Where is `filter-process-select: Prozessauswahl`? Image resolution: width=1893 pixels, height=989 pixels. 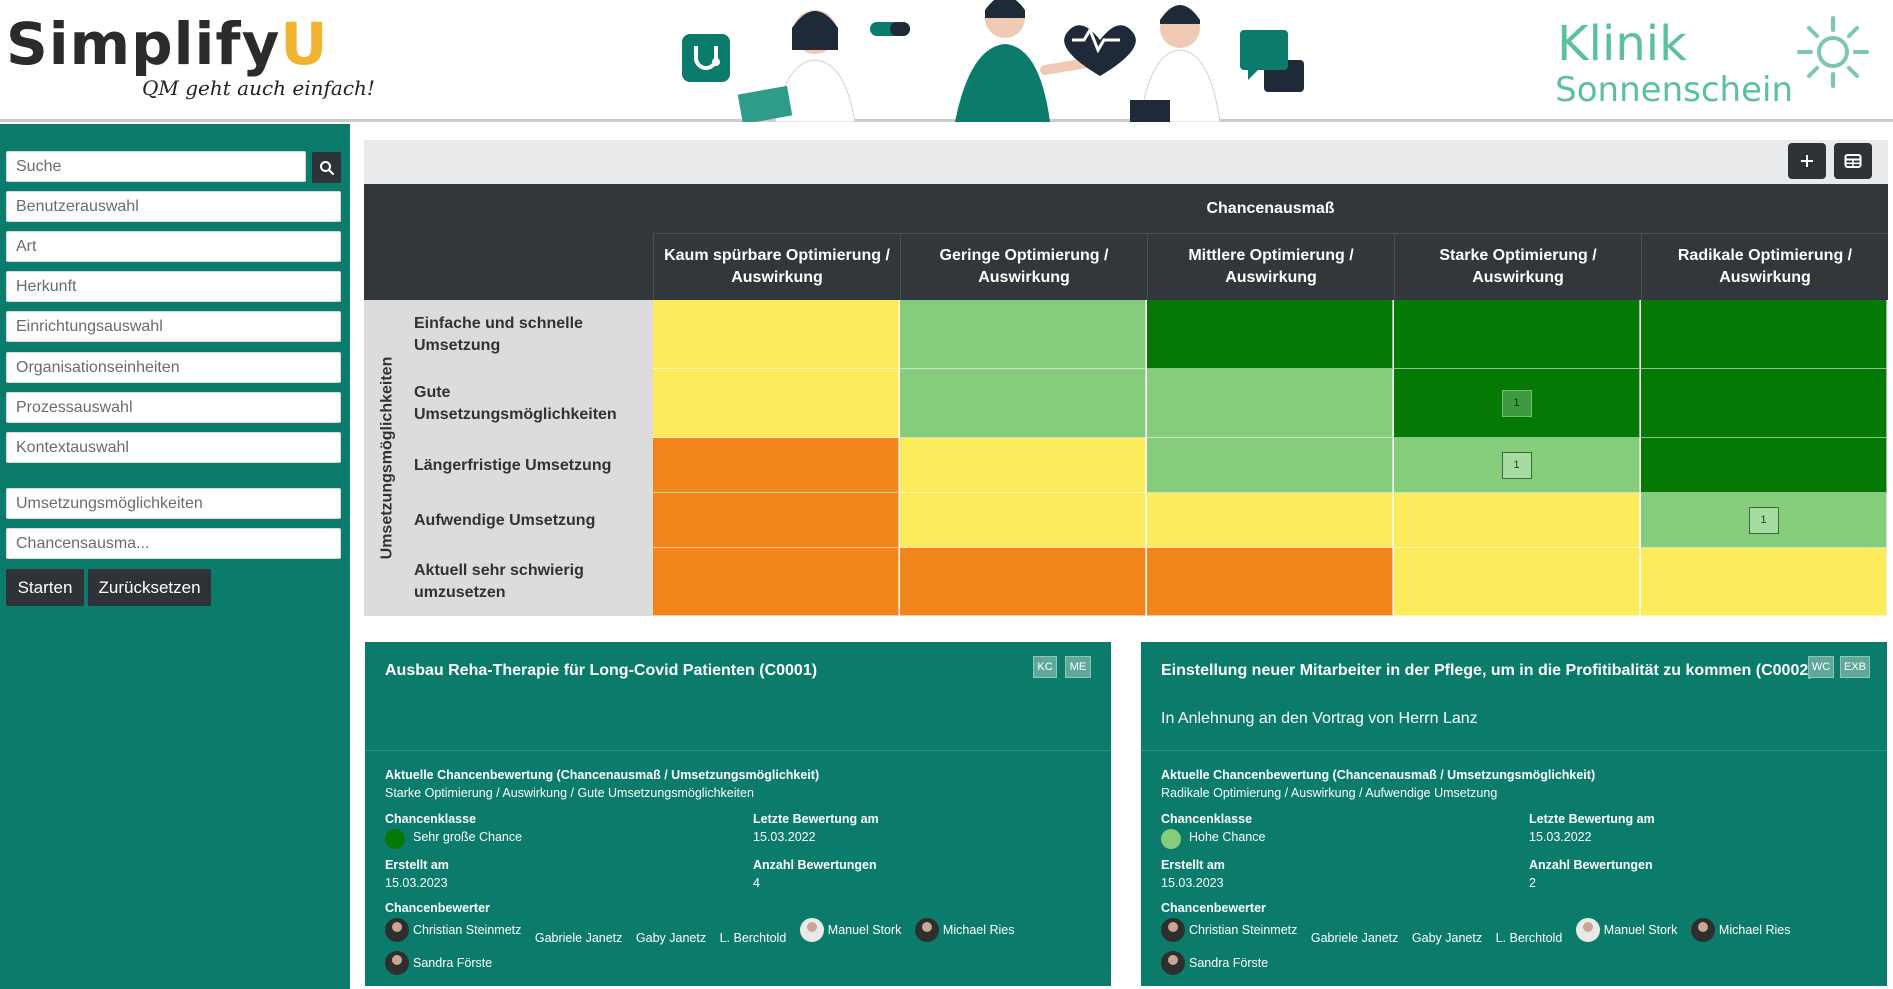
filter-process-select: Prozessauswahl is located at coordinates (173, 407).